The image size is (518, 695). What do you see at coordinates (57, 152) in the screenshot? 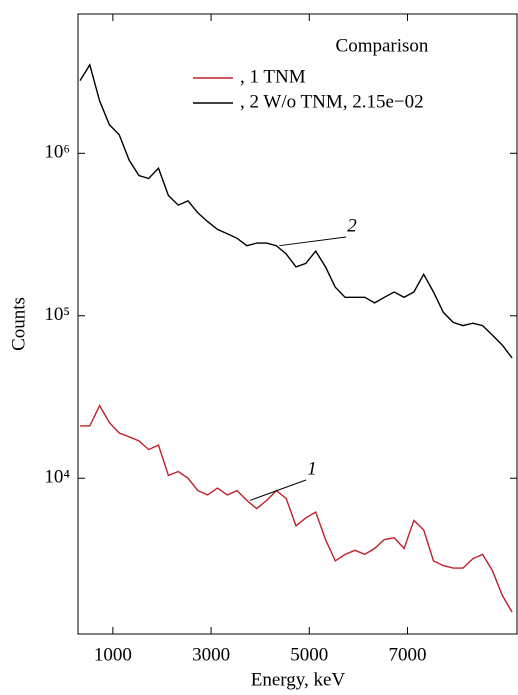
I see `y-tick-label: 10⁶` at bounding box center [57, 152].